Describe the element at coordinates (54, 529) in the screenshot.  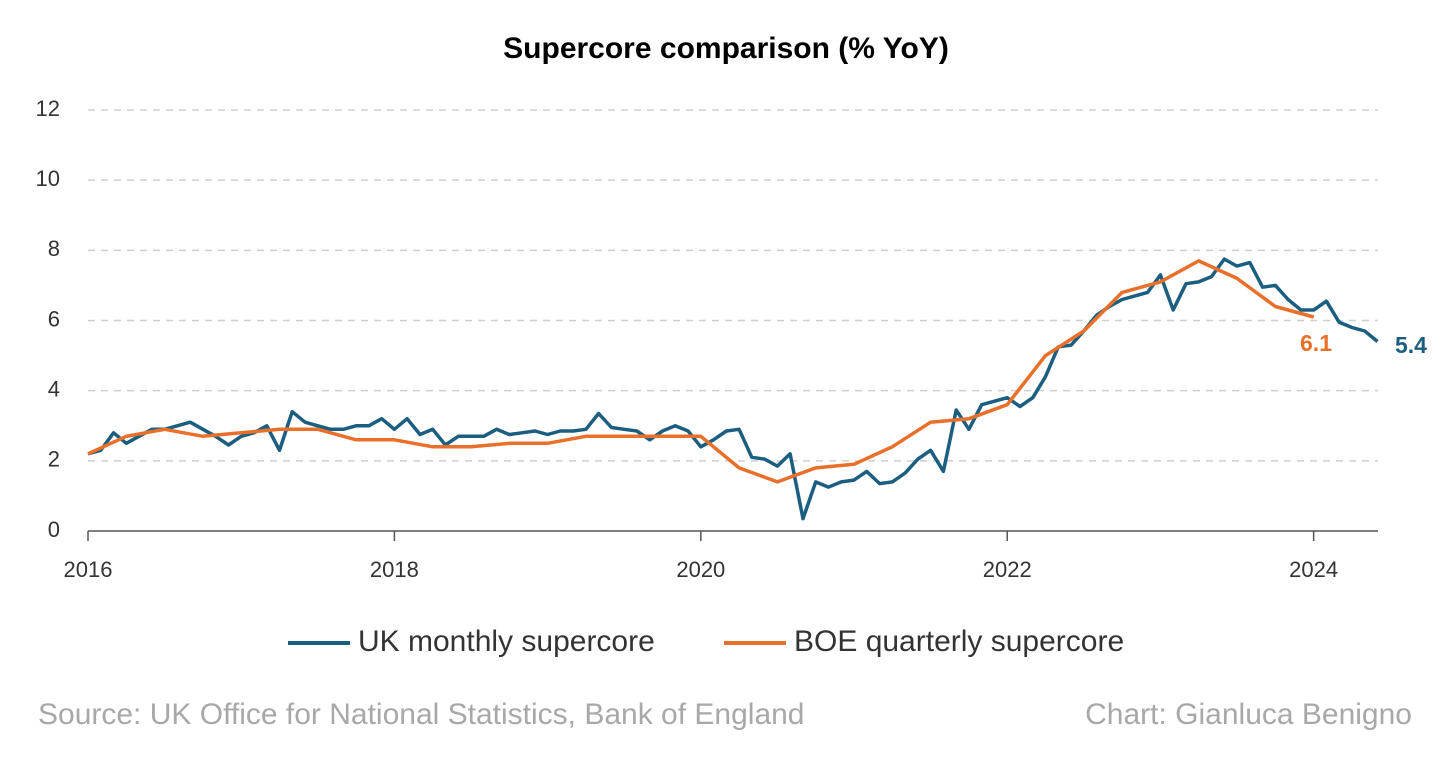
I see `y-tick-label: 0` at that location.